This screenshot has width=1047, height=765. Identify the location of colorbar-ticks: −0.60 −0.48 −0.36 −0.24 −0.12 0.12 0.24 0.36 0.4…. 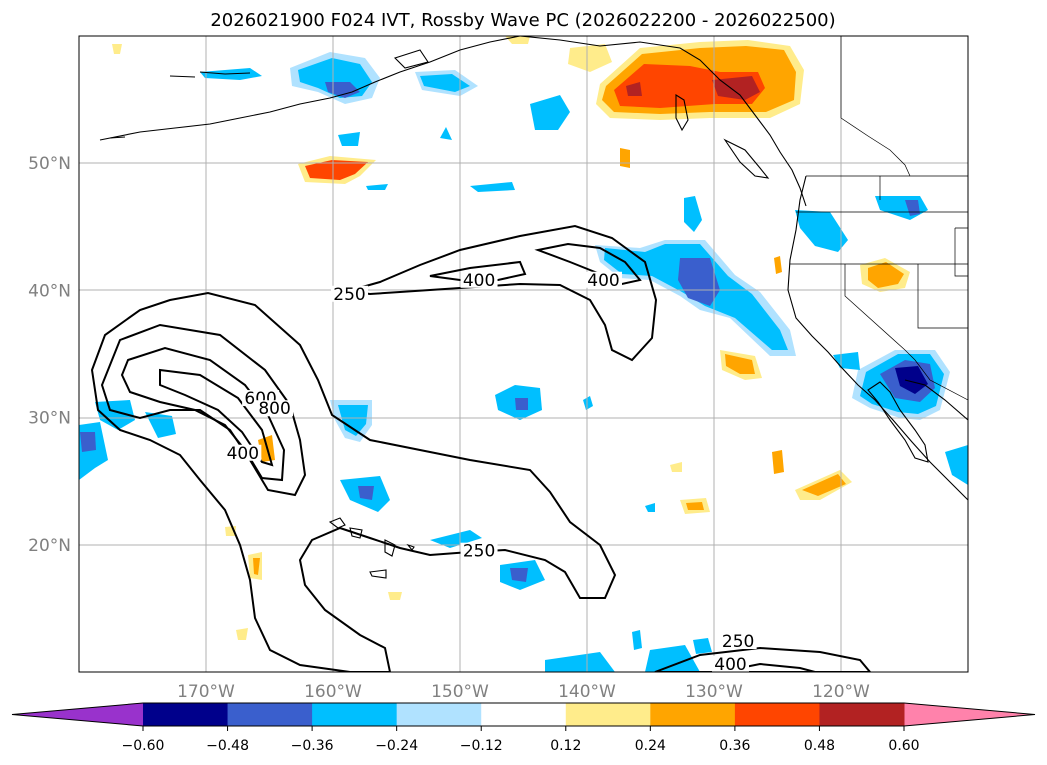
(521, 740).